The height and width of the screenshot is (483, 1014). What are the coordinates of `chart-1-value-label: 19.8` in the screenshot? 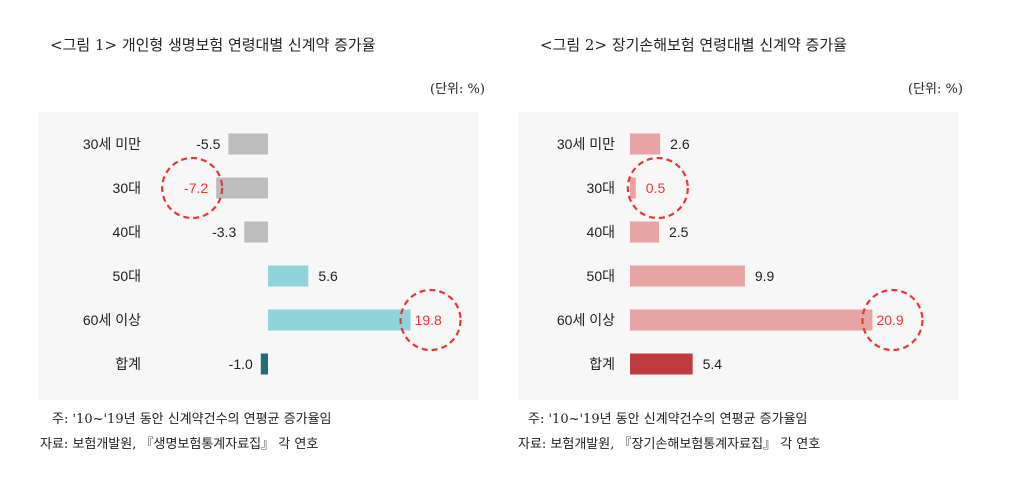 It's located at (428, 320).